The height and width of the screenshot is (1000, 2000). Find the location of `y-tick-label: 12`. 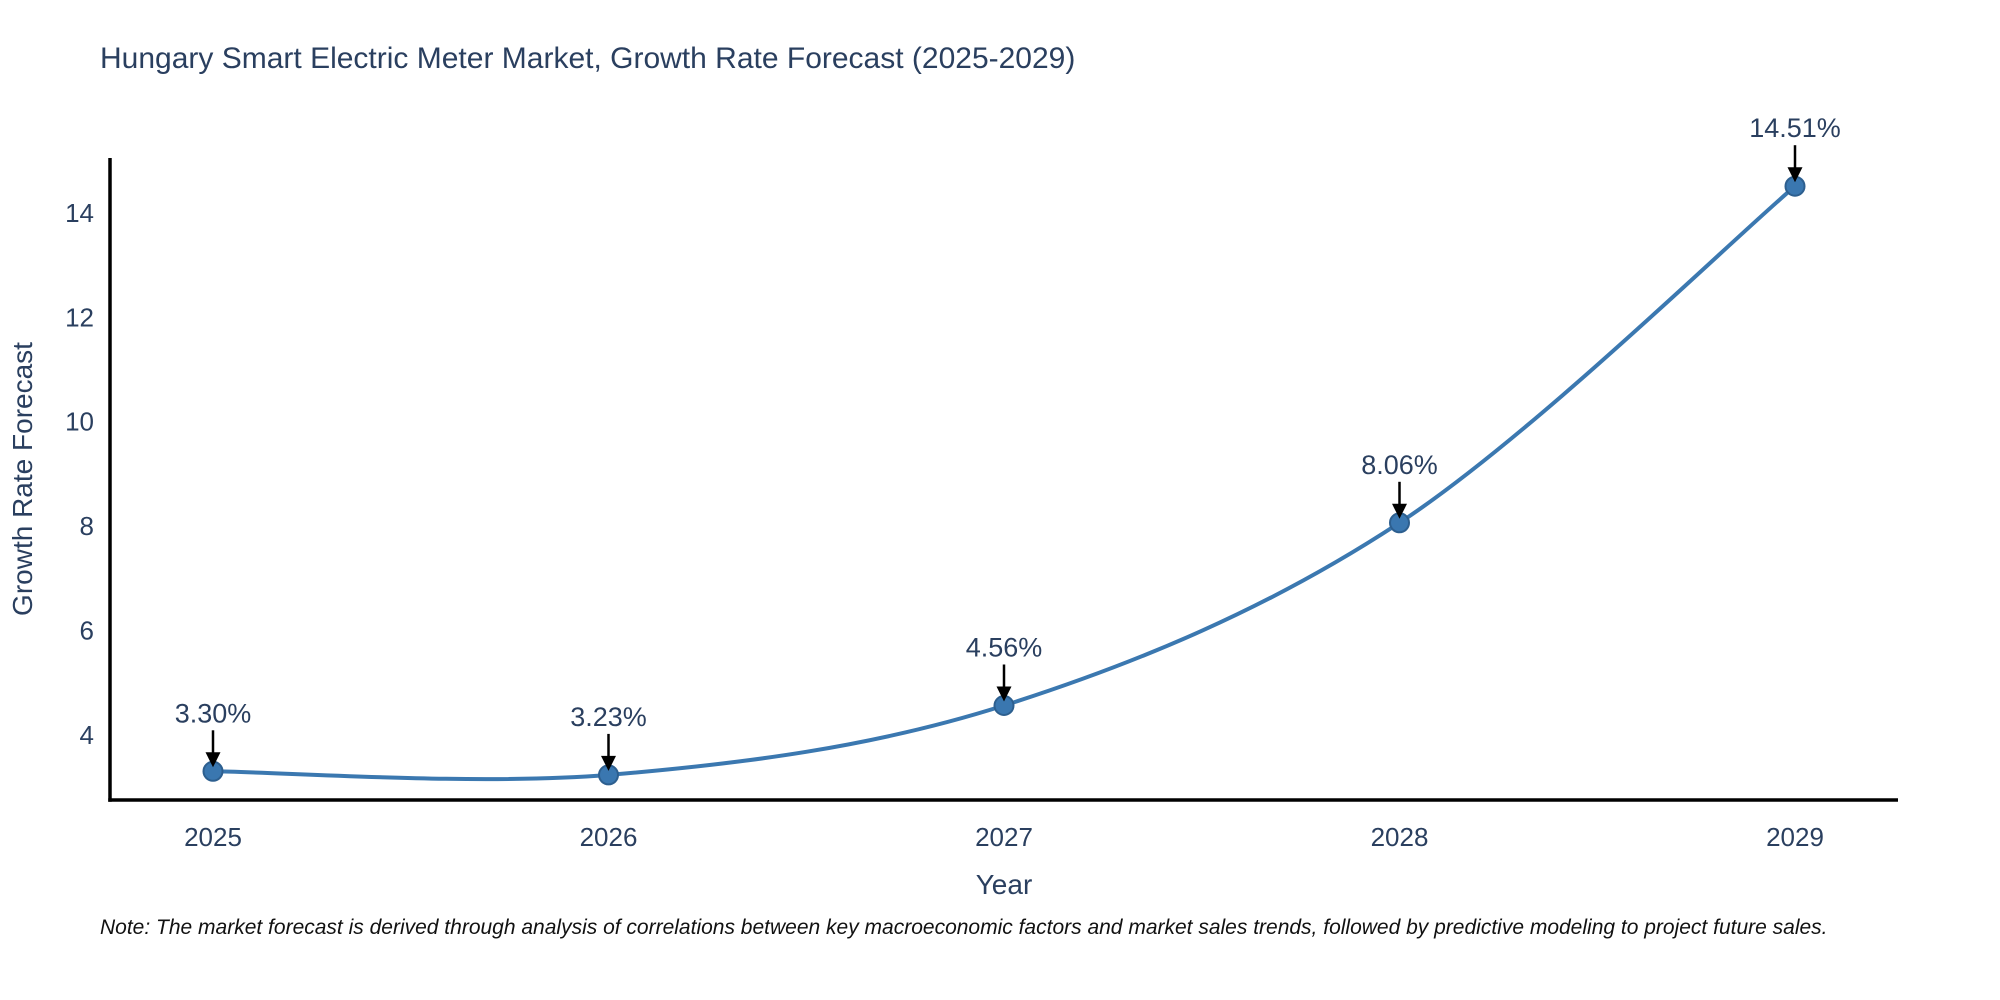

y-tick-label: 12 is located at coordinates (79, 317).